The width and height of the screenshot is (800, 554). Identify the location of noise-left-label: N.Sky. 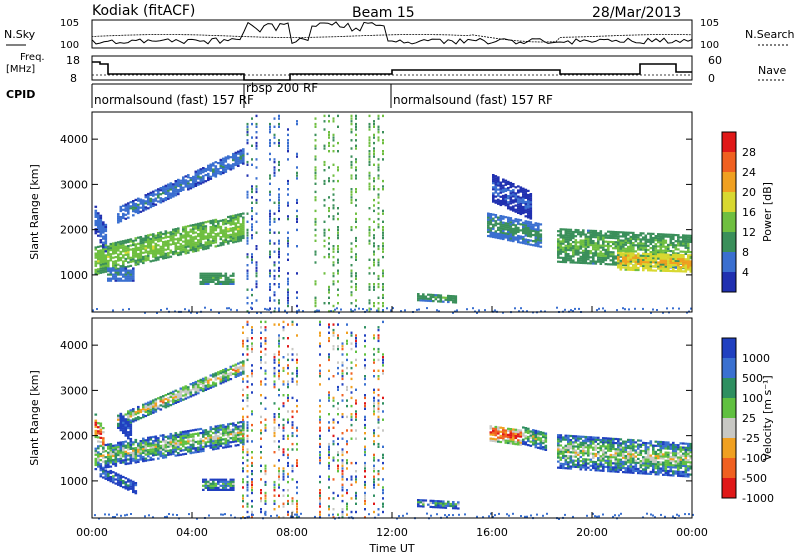
(20, 34).